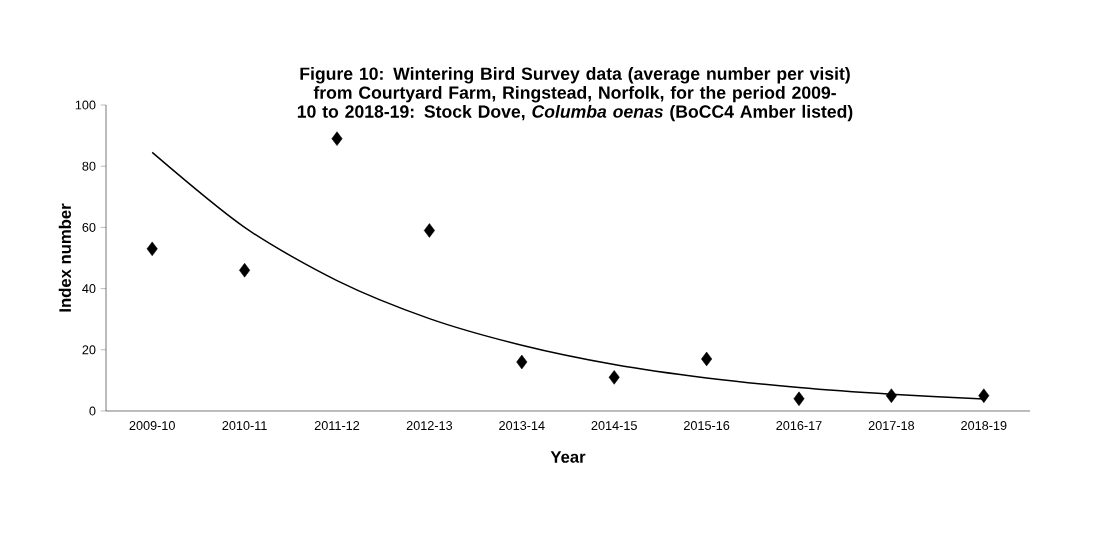  What do you see at coordinates (89, 166) in the screenshot?
I see `y-tick-label: 80` at bounding box center [89, 166].